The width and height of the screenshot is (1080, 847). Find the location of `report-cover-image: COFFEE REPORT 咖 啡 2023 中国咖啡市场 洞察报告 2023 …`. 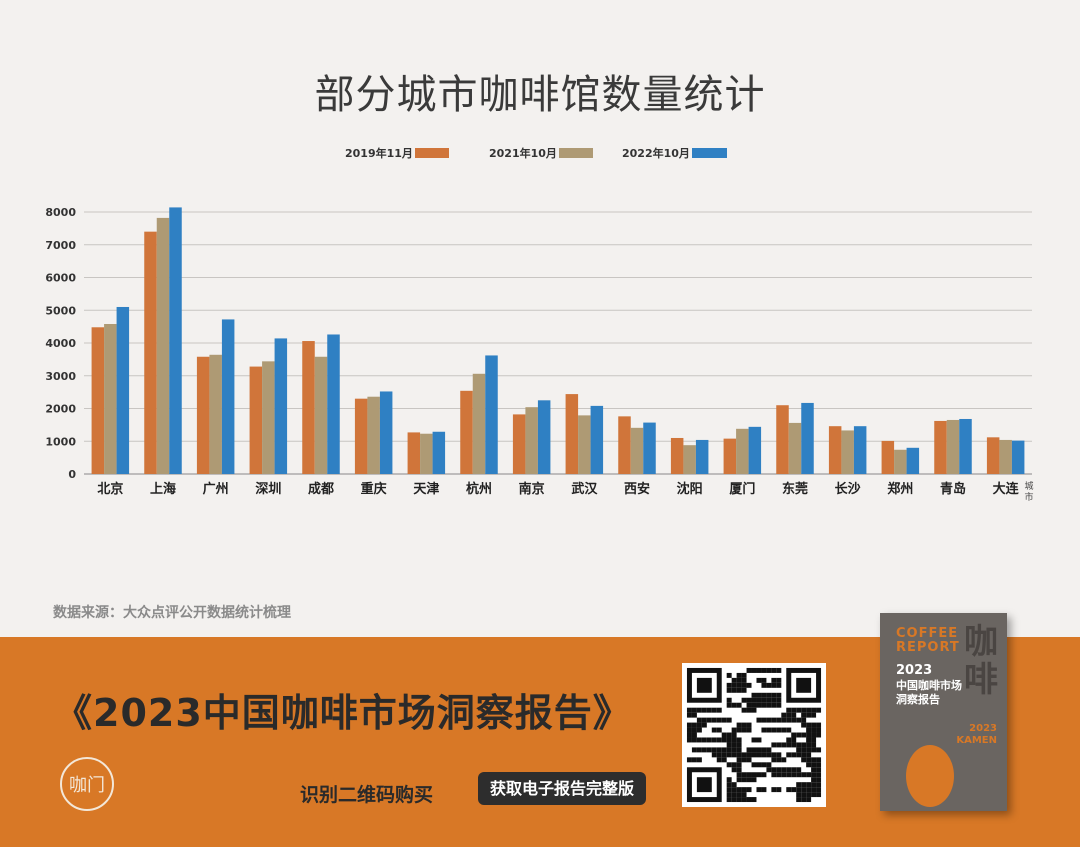

report-cover-image: COFFEE REPORT 咖 啡 2023 中国咖啡市场 洞察报告 2023 … is located at coordinates (943, 712).